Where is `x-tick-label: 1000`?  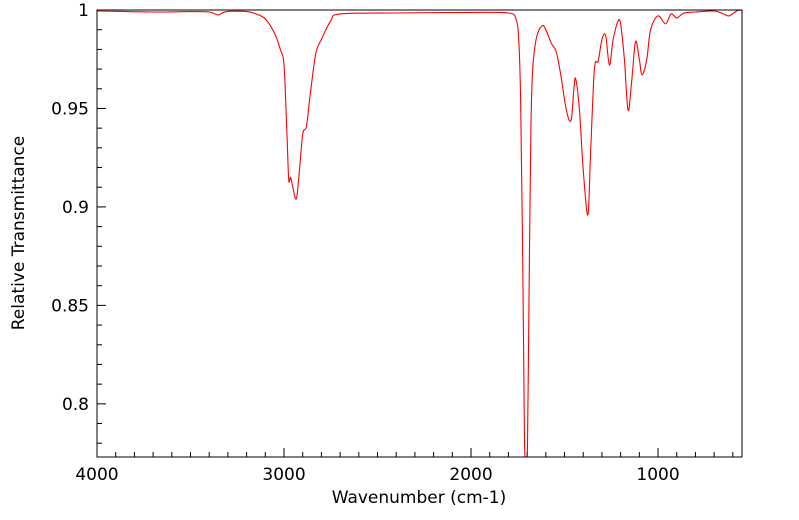
x-tick-label: 1000 is located at coordinates (657, 475).